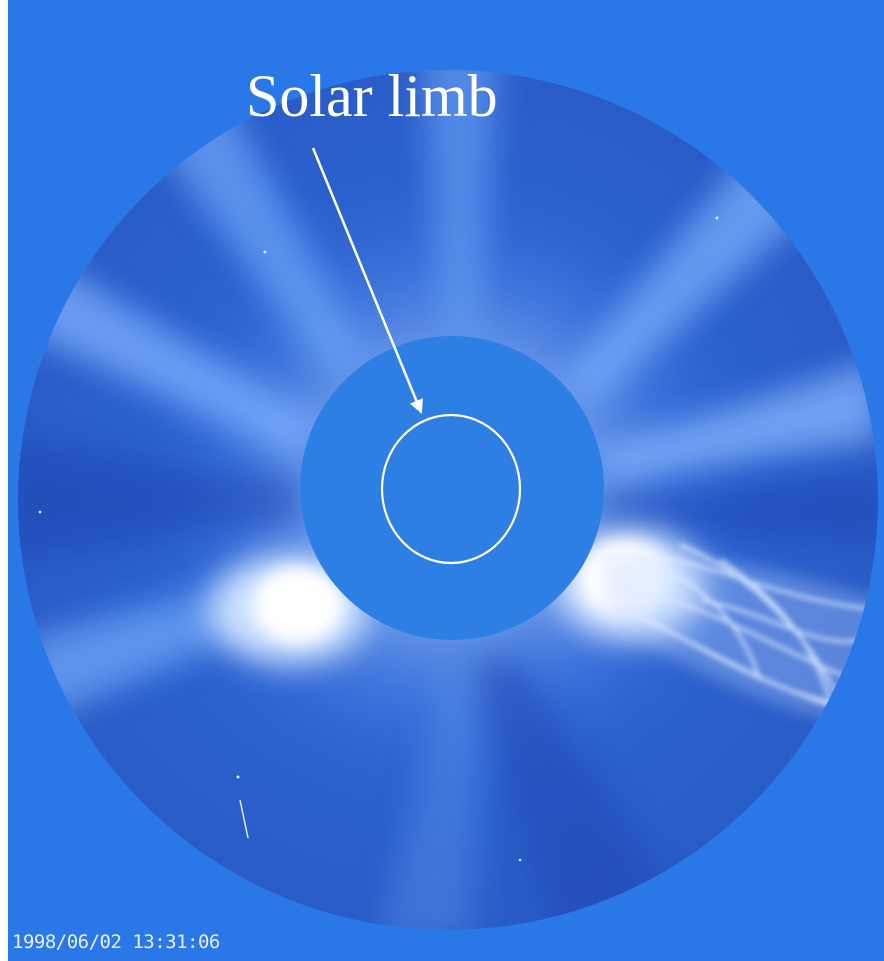 This screenshot has width=884, height=961. What do you see at coordinates (367, 280) in the screenshot?
I see `annotation-arrow` at bounding box center [367, 280].